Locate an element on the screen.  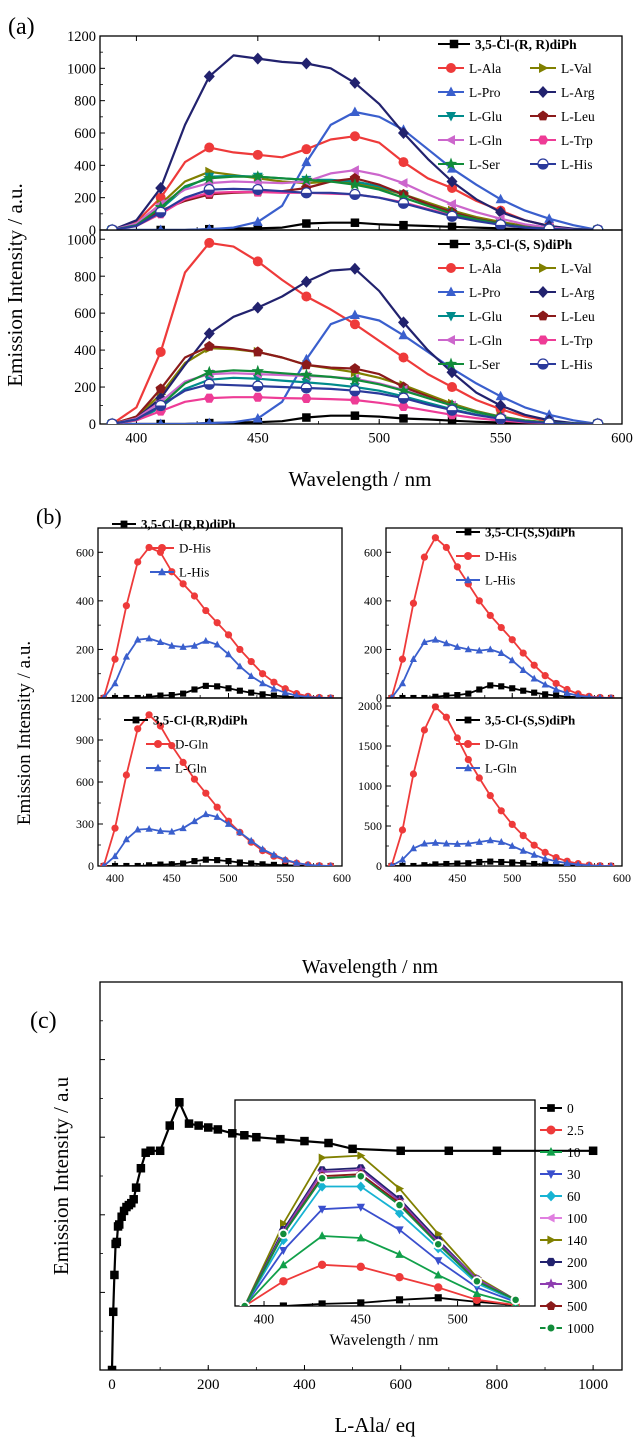
legend-label: L-Trp is located at coordinates (577, 140).